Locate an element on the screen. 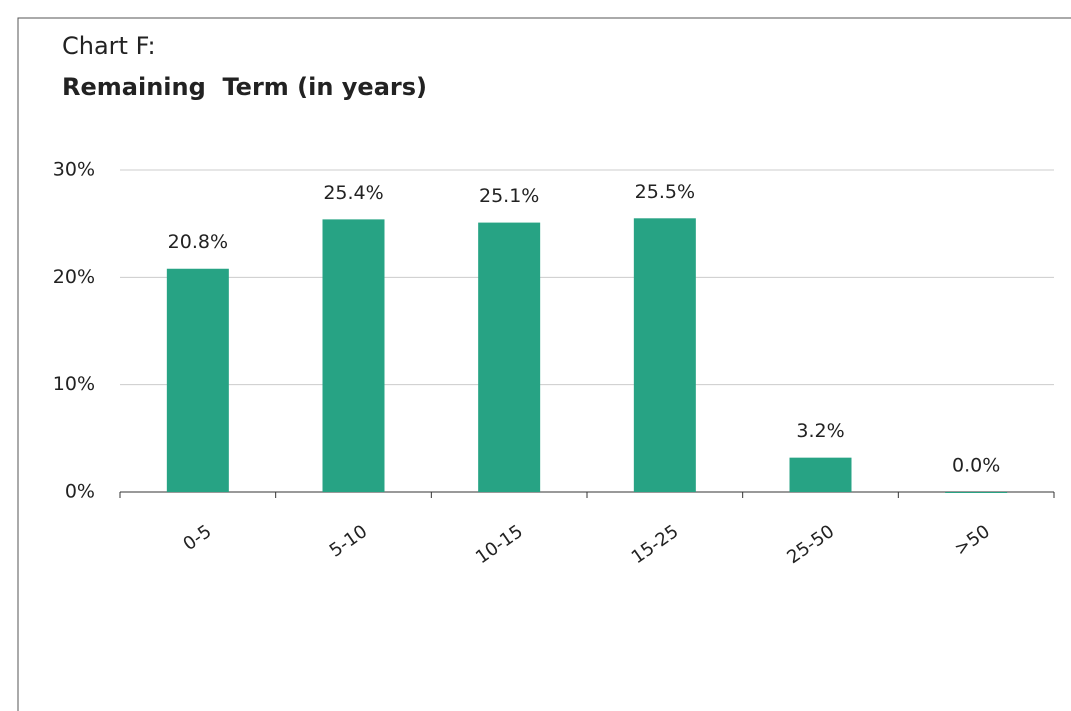 The width and height of the screenshot is (1071, 711). x-tick-label: 0-5 is located at coordinates (197, 538).